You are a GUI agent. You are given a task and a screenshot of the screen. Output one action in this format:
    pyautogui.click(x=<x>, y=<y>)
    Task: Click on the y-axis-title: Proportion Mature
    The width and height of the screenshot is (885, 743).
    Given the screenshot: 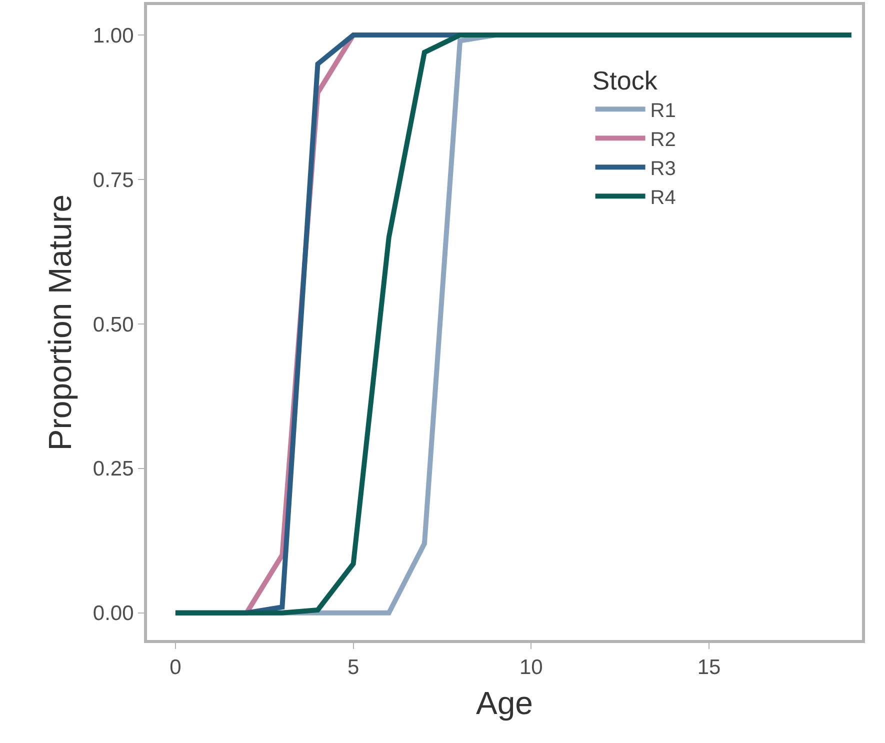 What is the action you would take?
    pyautogui.click(x=60, y=322)
    